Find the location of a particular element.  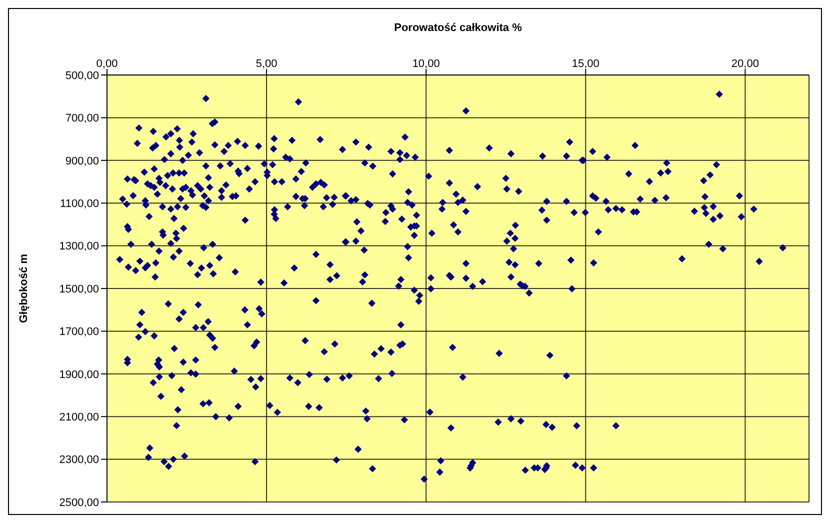

y-tick-label: 2300,00 is located at coordinates (79, 460).